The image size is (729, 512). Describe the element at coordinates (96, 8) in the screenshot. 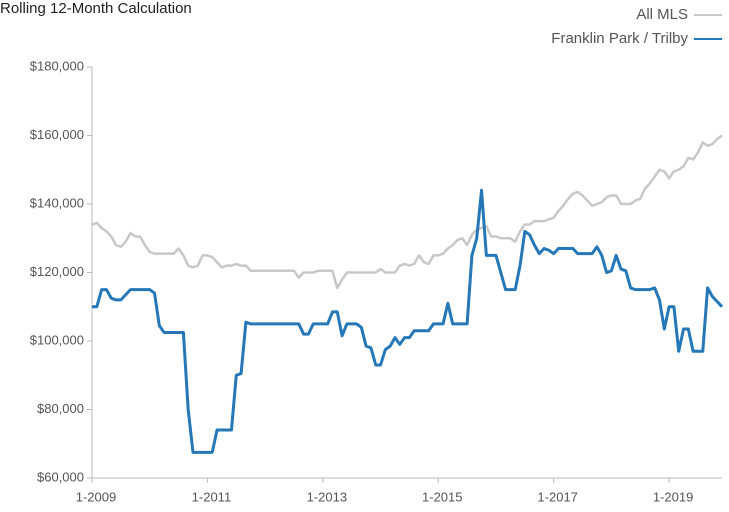

I see `chart-title: Rolling 12-Month Calculation` at that location.